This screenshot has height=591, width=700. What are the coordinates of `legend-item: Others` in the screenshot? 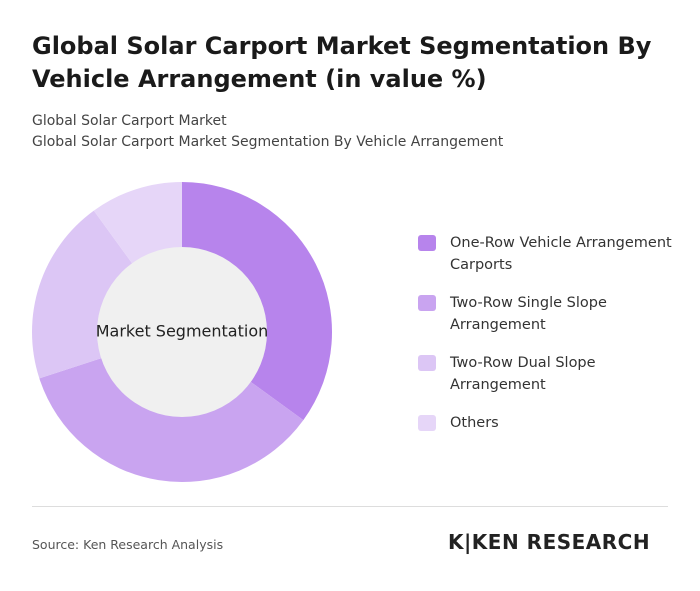 It's located at (548, 423).